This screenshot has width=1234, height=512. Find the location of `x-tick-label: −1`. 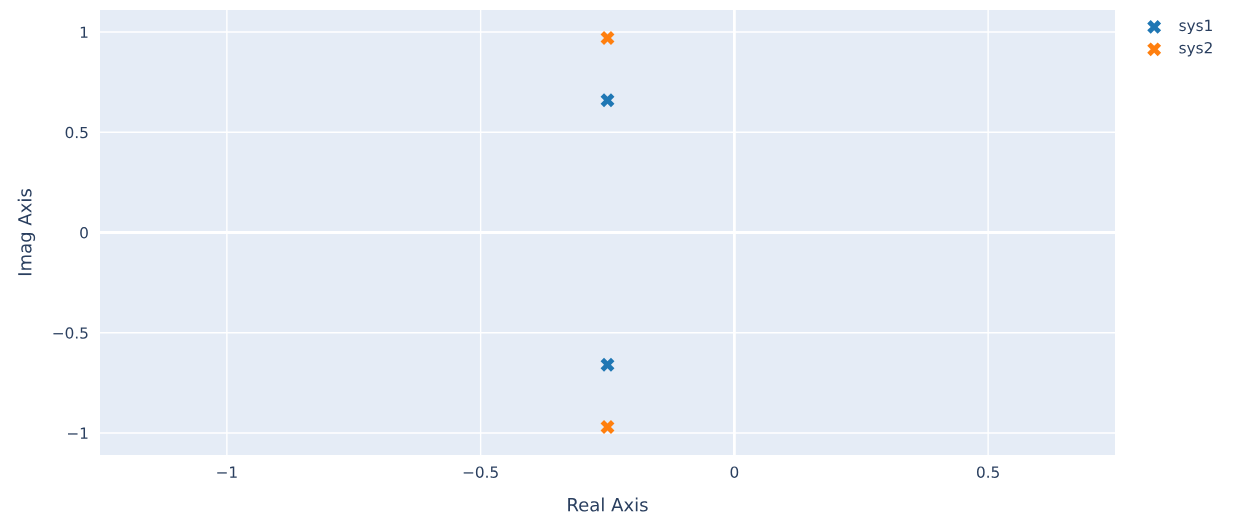

x-tick-label: −1 is located at coordinates (227, 472).